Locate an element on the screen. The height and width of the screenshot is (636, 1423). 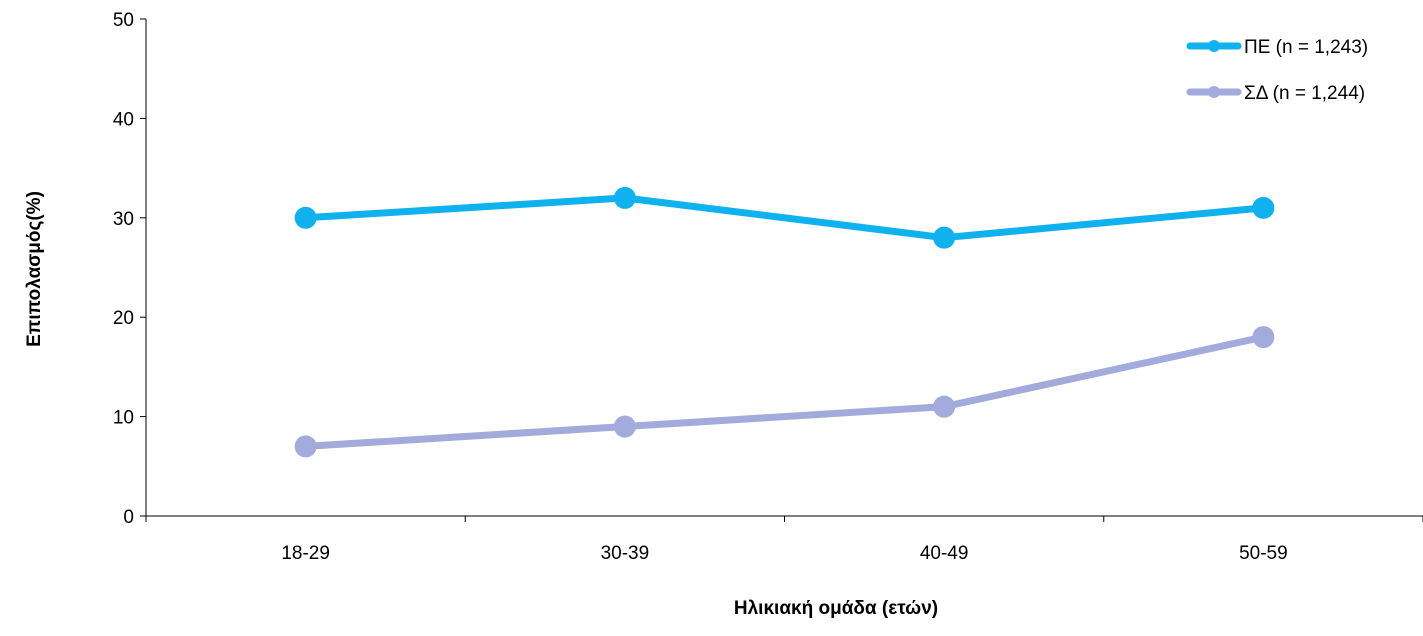
x-axis-title: Ηλικιακή ομάδα (ετών) is located at coordinates (836, 608).